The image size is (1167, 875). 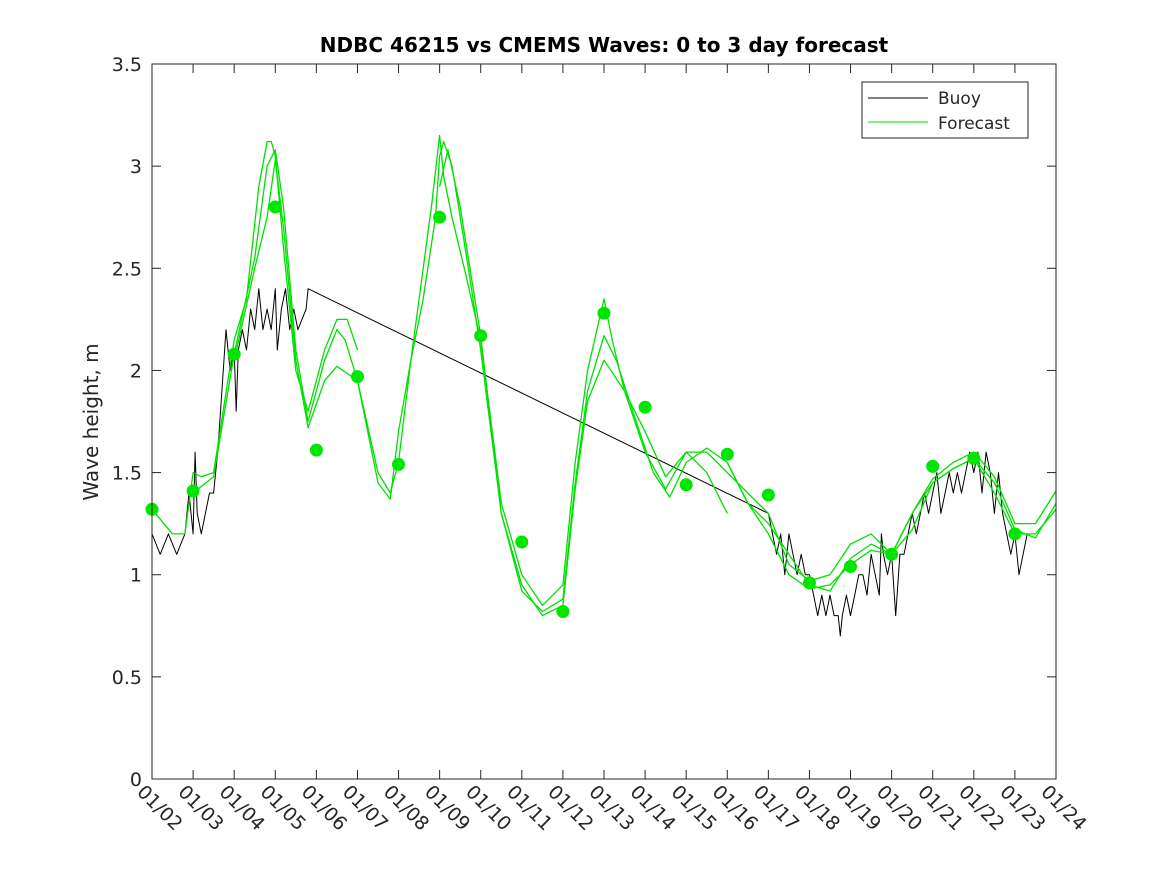 What do you see at coordinates (136, 167) in the screenshot?
I see `y-tick-label-6: 3` at bounding box center [136, 167].